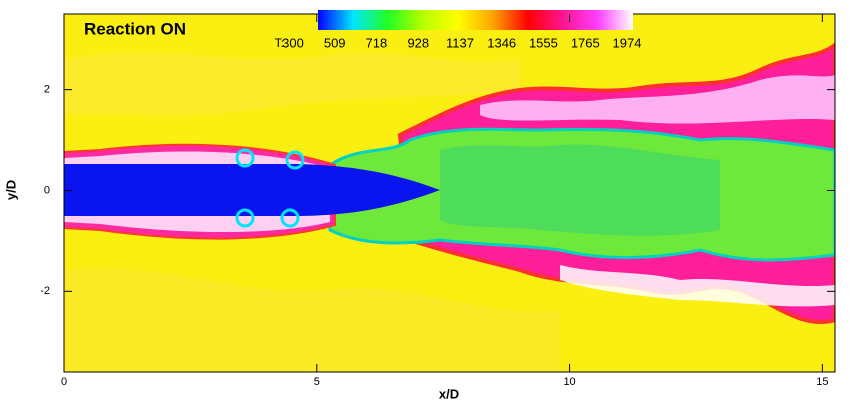 This screenshot has width=856, height=406. I want to click on colorbar-tick-label: 718, so click(377, 42).